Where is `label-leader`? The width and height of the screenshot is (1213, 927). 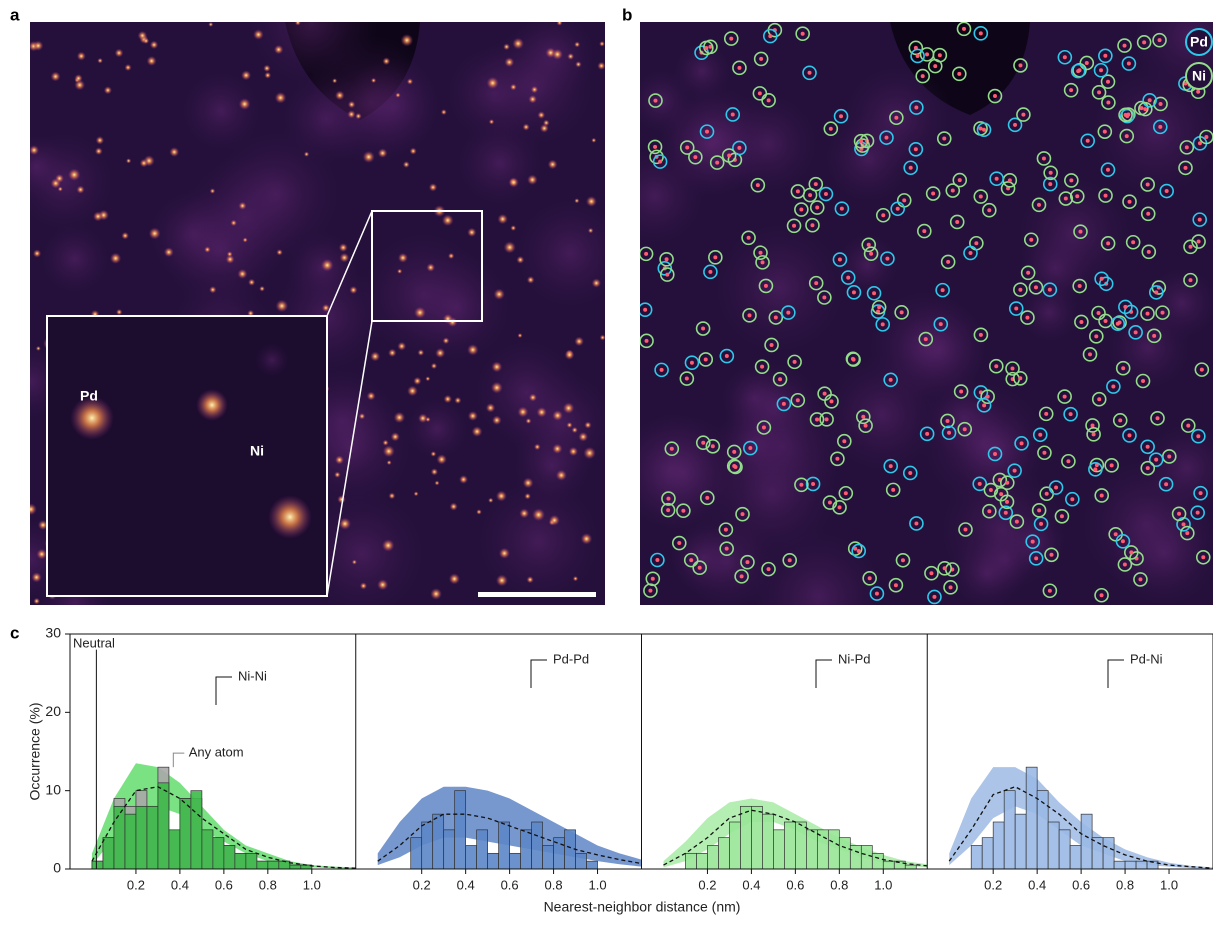
label-leader is located at coordinates (823, 673).